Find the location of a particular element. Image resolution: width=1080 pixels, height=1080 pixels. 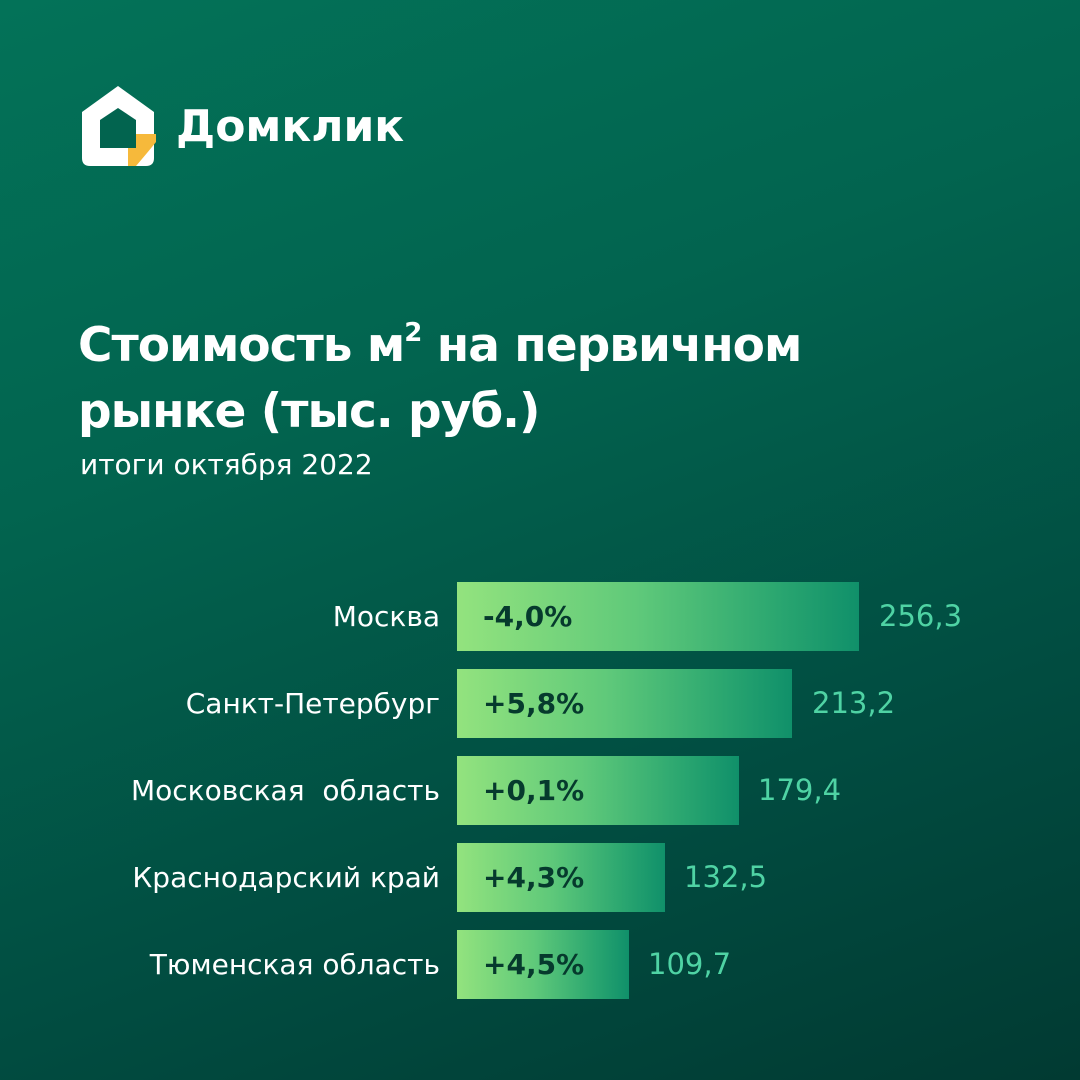

bar: +4,5% is located at coordinates (543, 964).